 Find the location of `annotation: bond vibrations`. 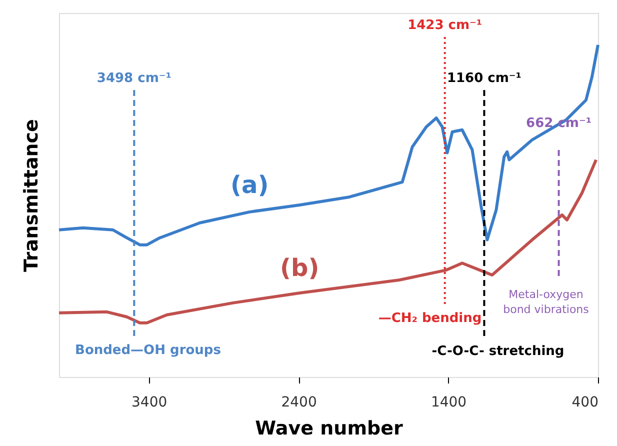

annotation: bond vibrations is located at coordinates (546, 309).